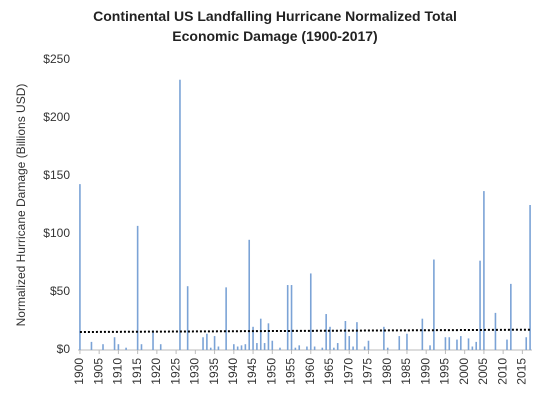  What do you see at coordinates (56, 117) in the screenshot?
I see `y-tick-label: $200` at bounding box center [56, 117].